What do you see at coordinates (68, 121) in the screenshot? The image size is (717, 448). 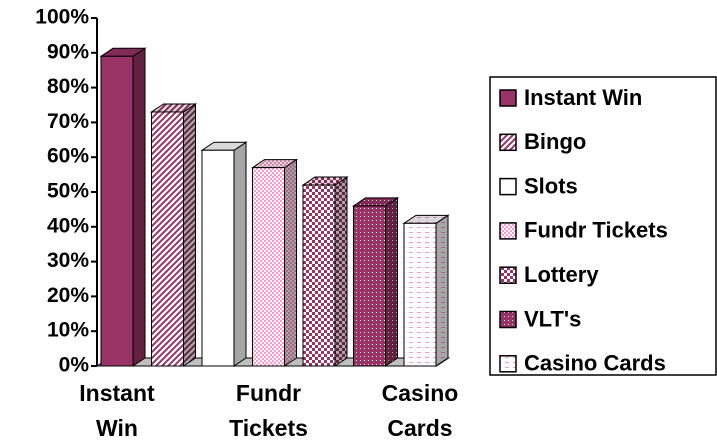 I see `y-tick-label: 70%` at bounding box center [68, 121].